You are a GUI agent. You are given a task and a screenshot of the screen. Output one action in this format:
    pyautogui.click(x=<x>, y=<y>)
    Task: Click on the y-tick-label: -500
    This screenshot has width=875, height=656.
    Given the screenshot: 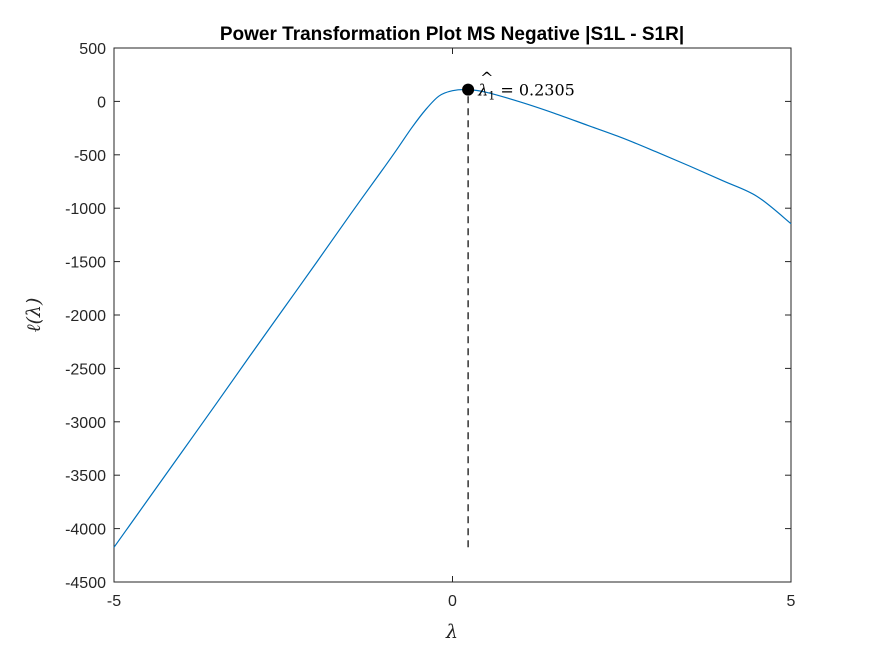 What is the action you would take?
    pyautogui.click(x=90, y=156)
    